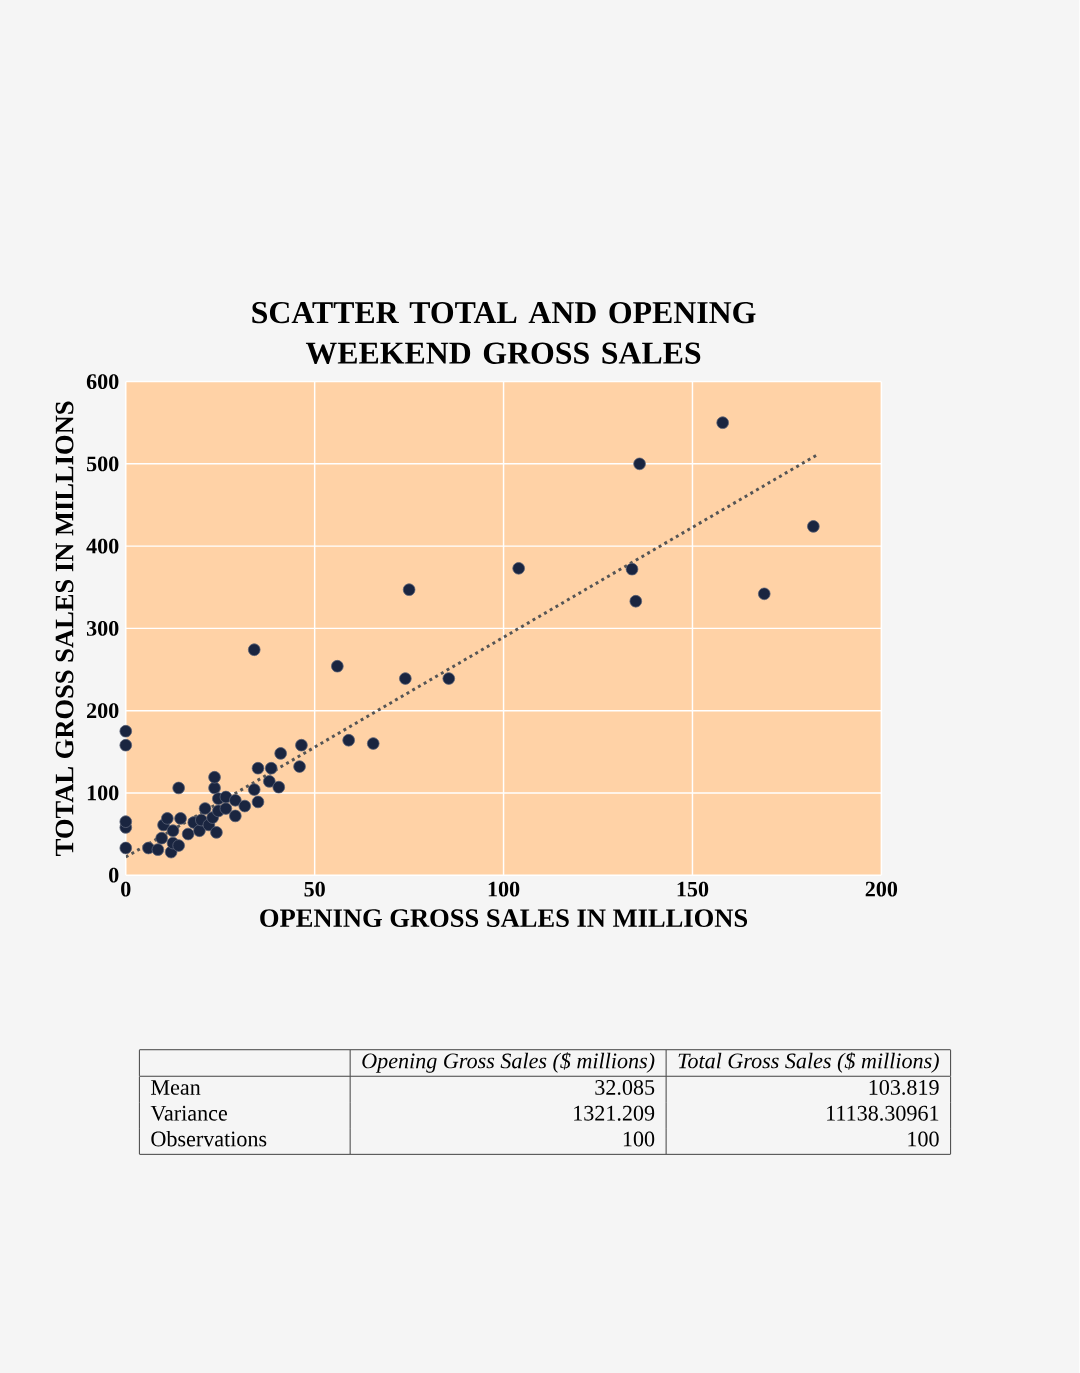 Image resolution: width=1080 pixels, height=1373 pixels. Describe the element at coordinates (614, 1113) in the screenshot. I see `text: 1321.209` at that location.